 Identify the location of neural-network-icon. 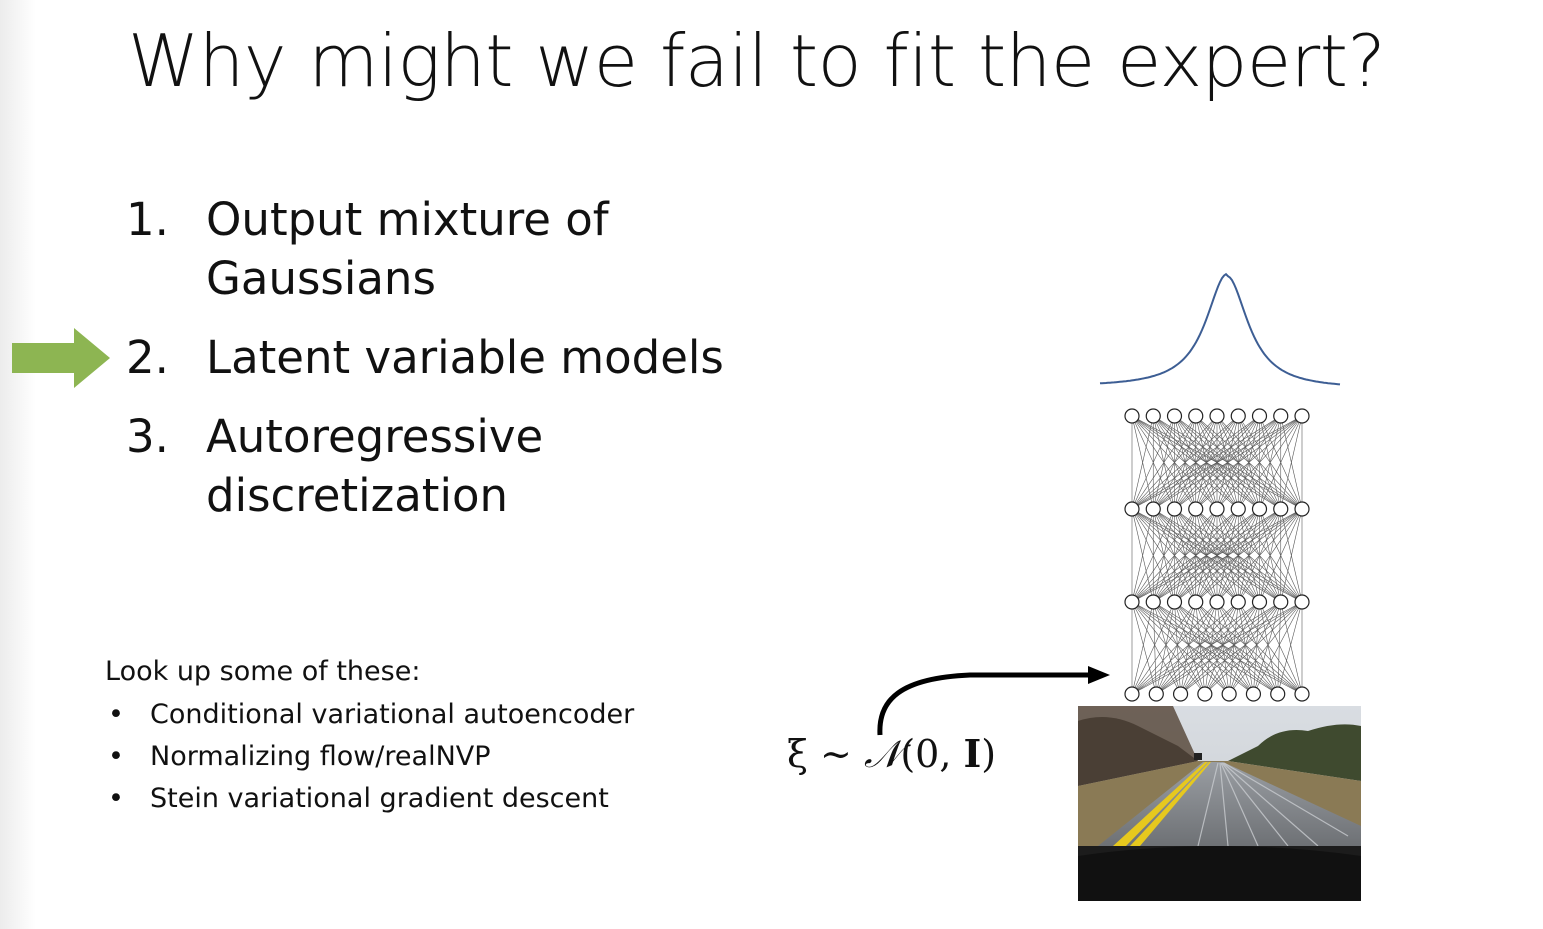
(1217, 555).